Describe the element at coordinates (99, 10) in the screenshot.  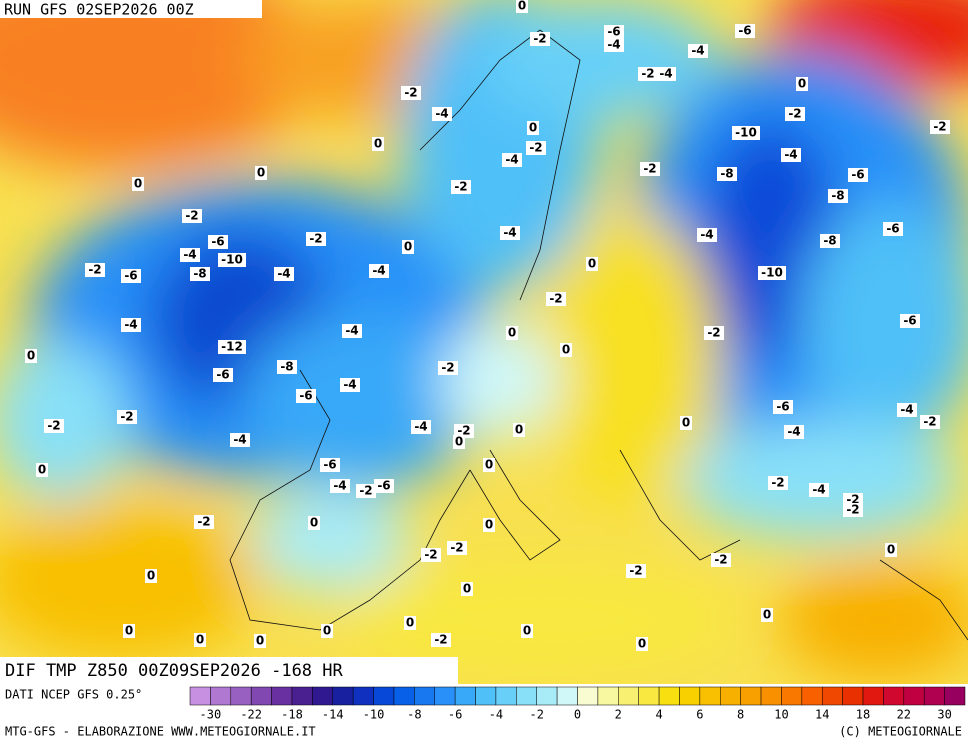
I see `run-label: RUN GFS 02SEP2026 00Z` at that location.